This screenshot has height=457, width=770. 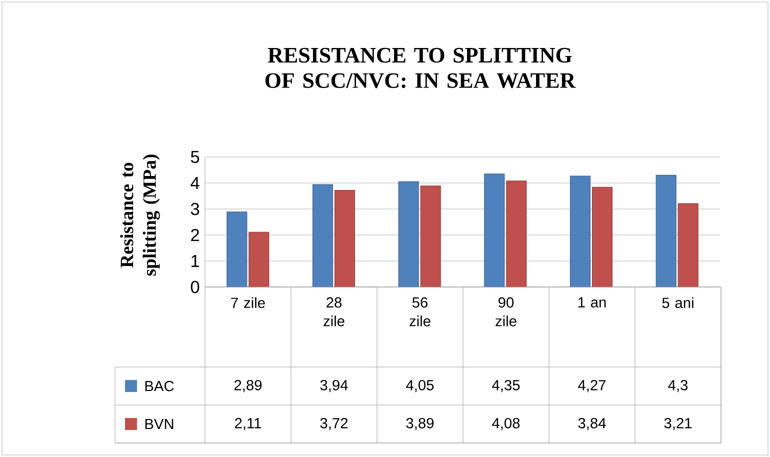 I want to click on y-tick-label: 1, so click(x=196, y=261).